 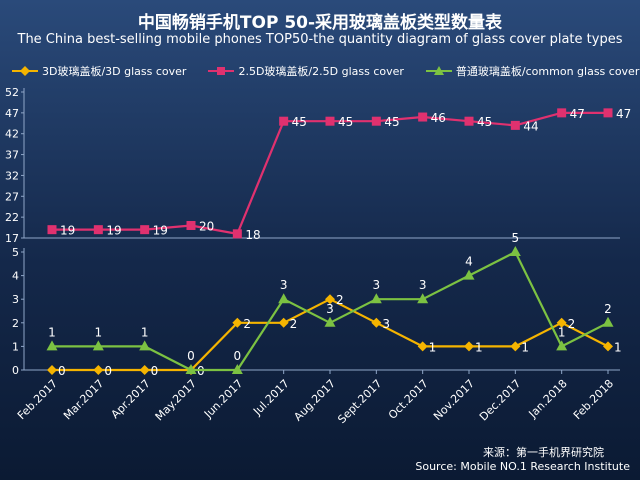 I want to click on x-tick-label: Apr.2017, so click(x=131, y=399).